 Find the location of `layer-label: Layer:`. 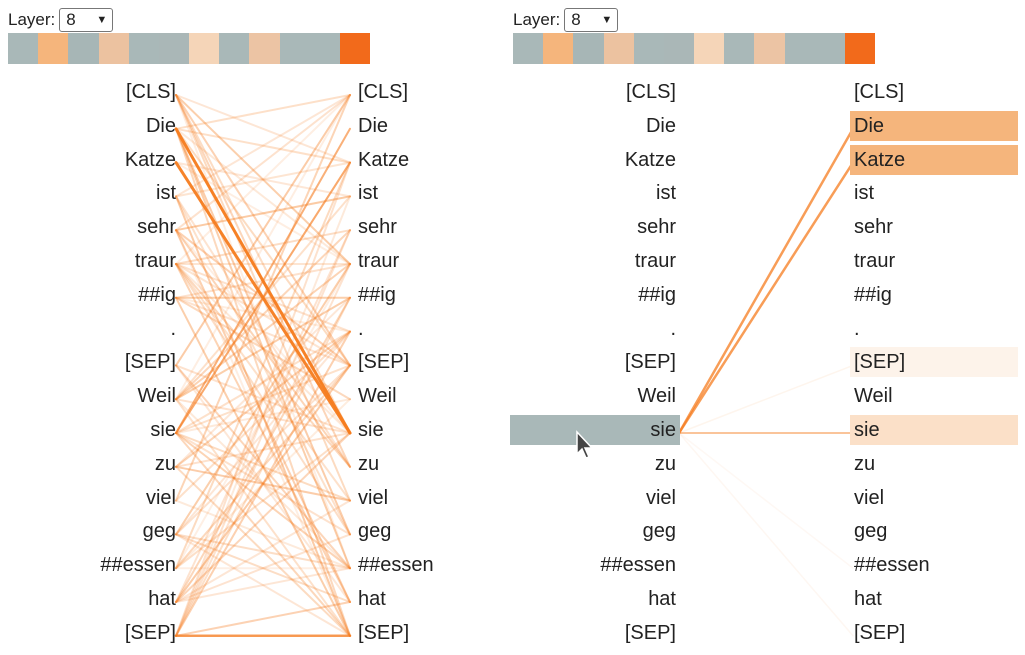

layer-label: Layer: is located at coordinates (537, 19).